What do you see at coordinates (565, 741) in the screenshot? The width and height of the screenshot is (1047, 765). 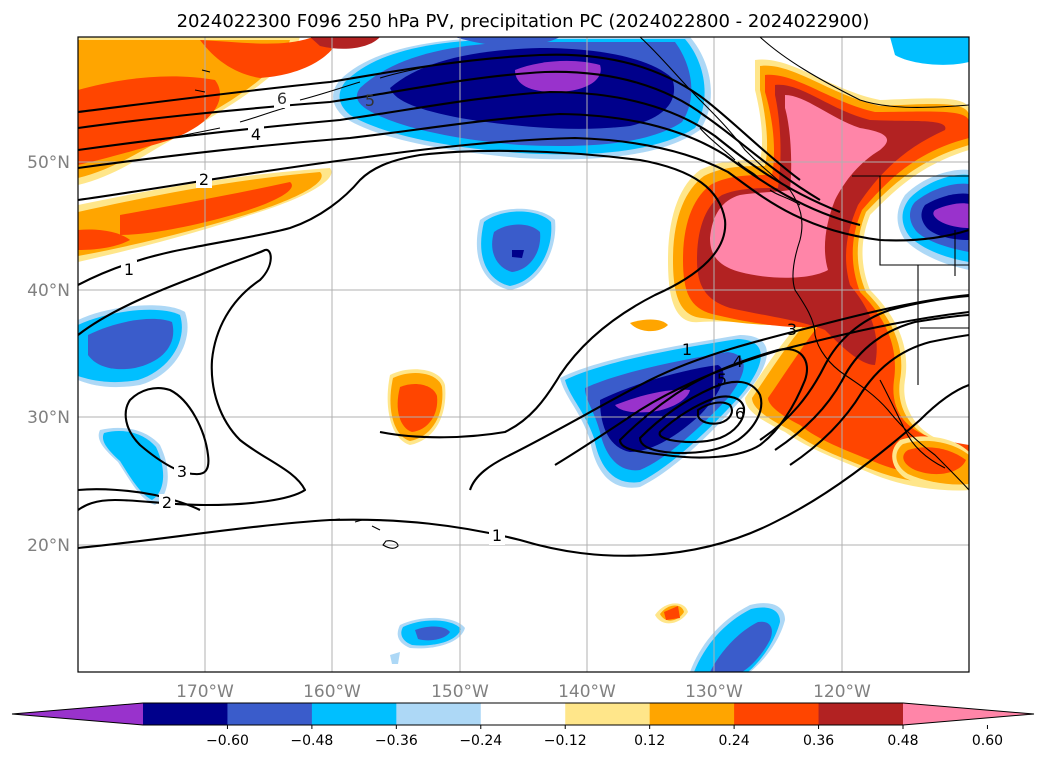 I see `colorbar-tick-label: −0.12` at bounding box center [565, 741].